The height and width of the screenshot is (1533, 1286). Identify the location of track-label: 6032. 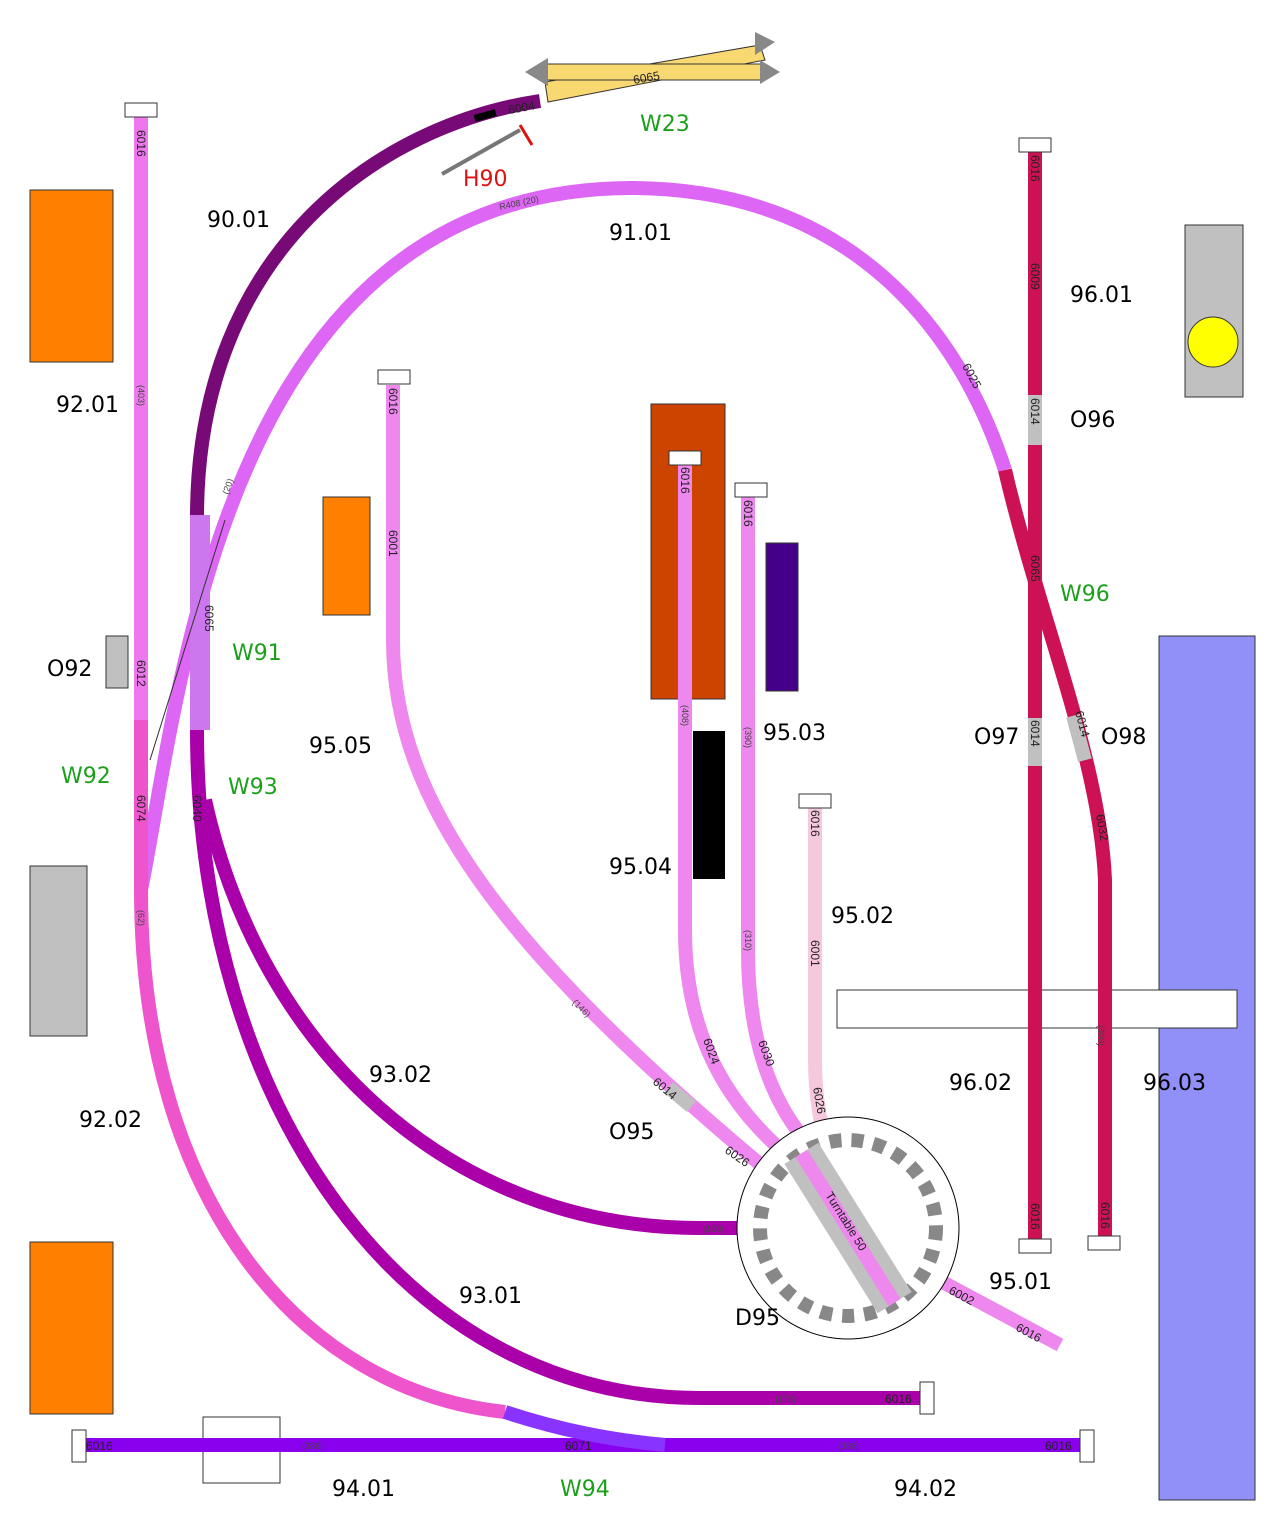
(1102, 827).